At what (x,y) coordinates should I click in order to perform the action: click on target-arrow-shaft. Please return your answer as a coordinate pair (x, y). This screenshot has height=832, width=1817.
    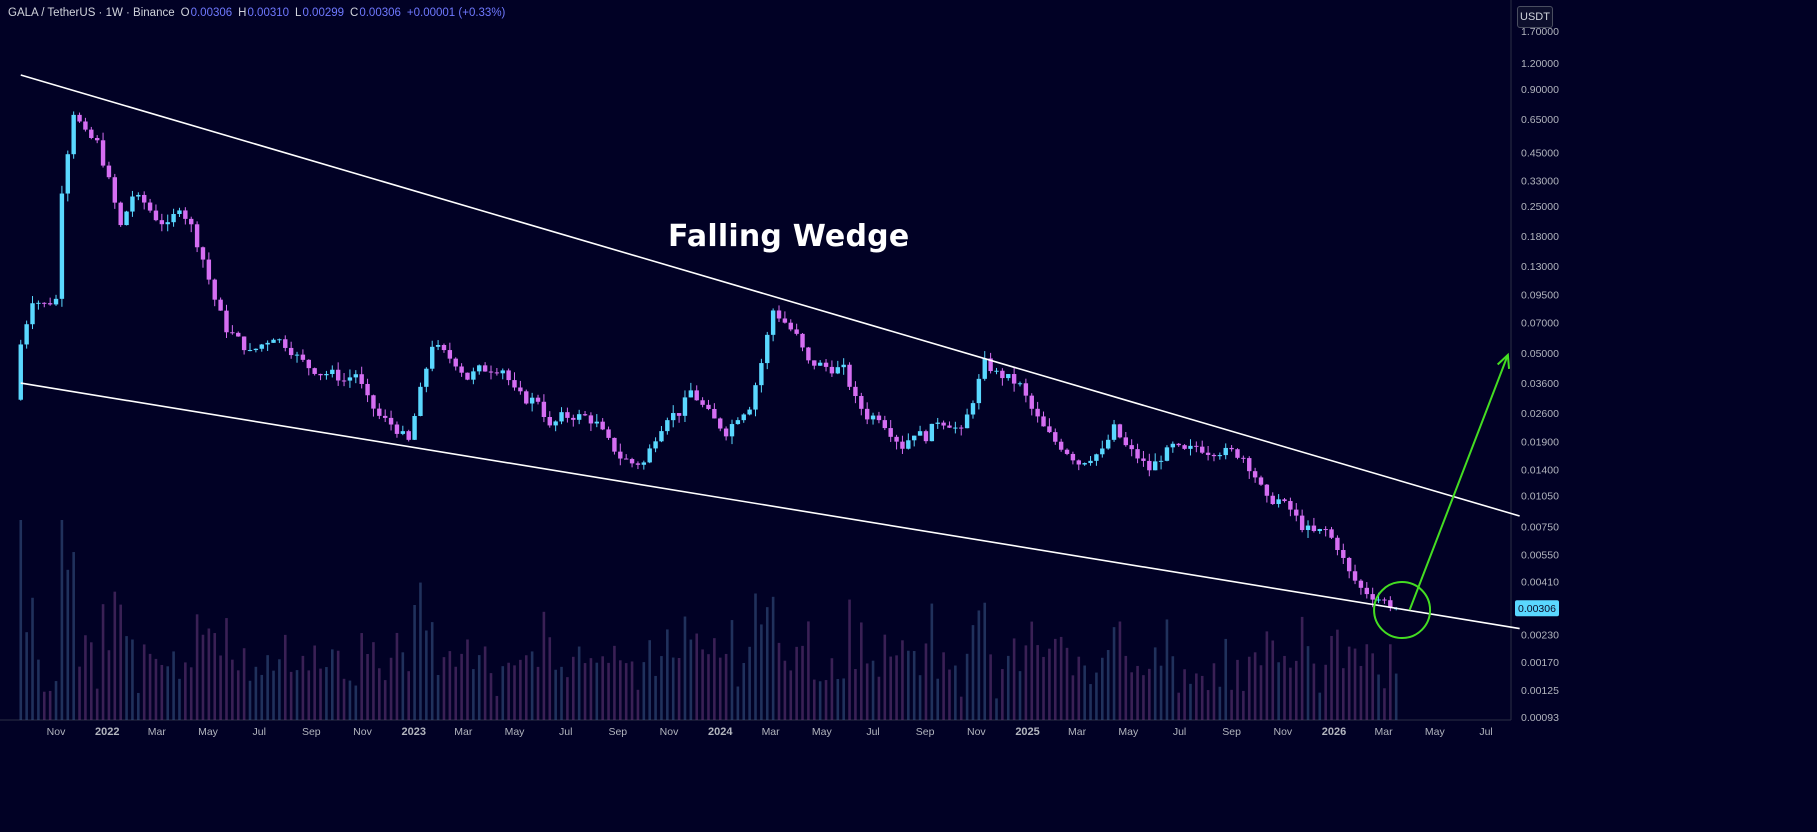
    Looking at the image, I should click on (1458, 482).